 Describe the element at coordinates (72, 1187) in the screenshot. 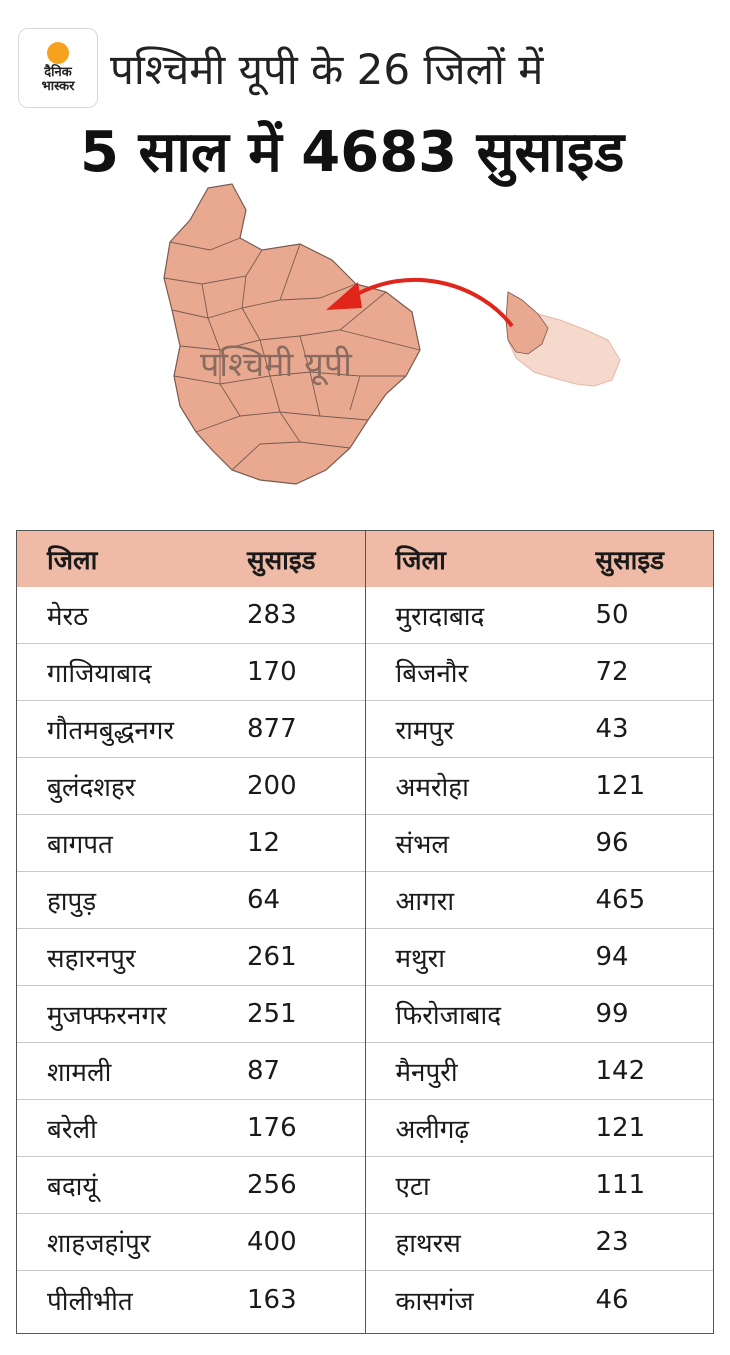

I see `district-name: बदायूं` at that location.